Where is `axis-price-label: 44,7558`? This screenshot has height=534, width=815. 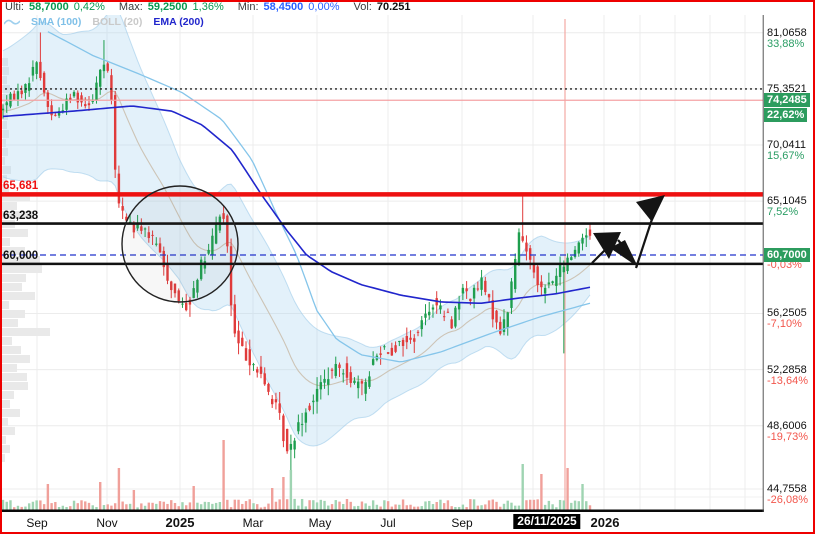 axis-price-label: 44,7558 is located at coordinates (787, 489).